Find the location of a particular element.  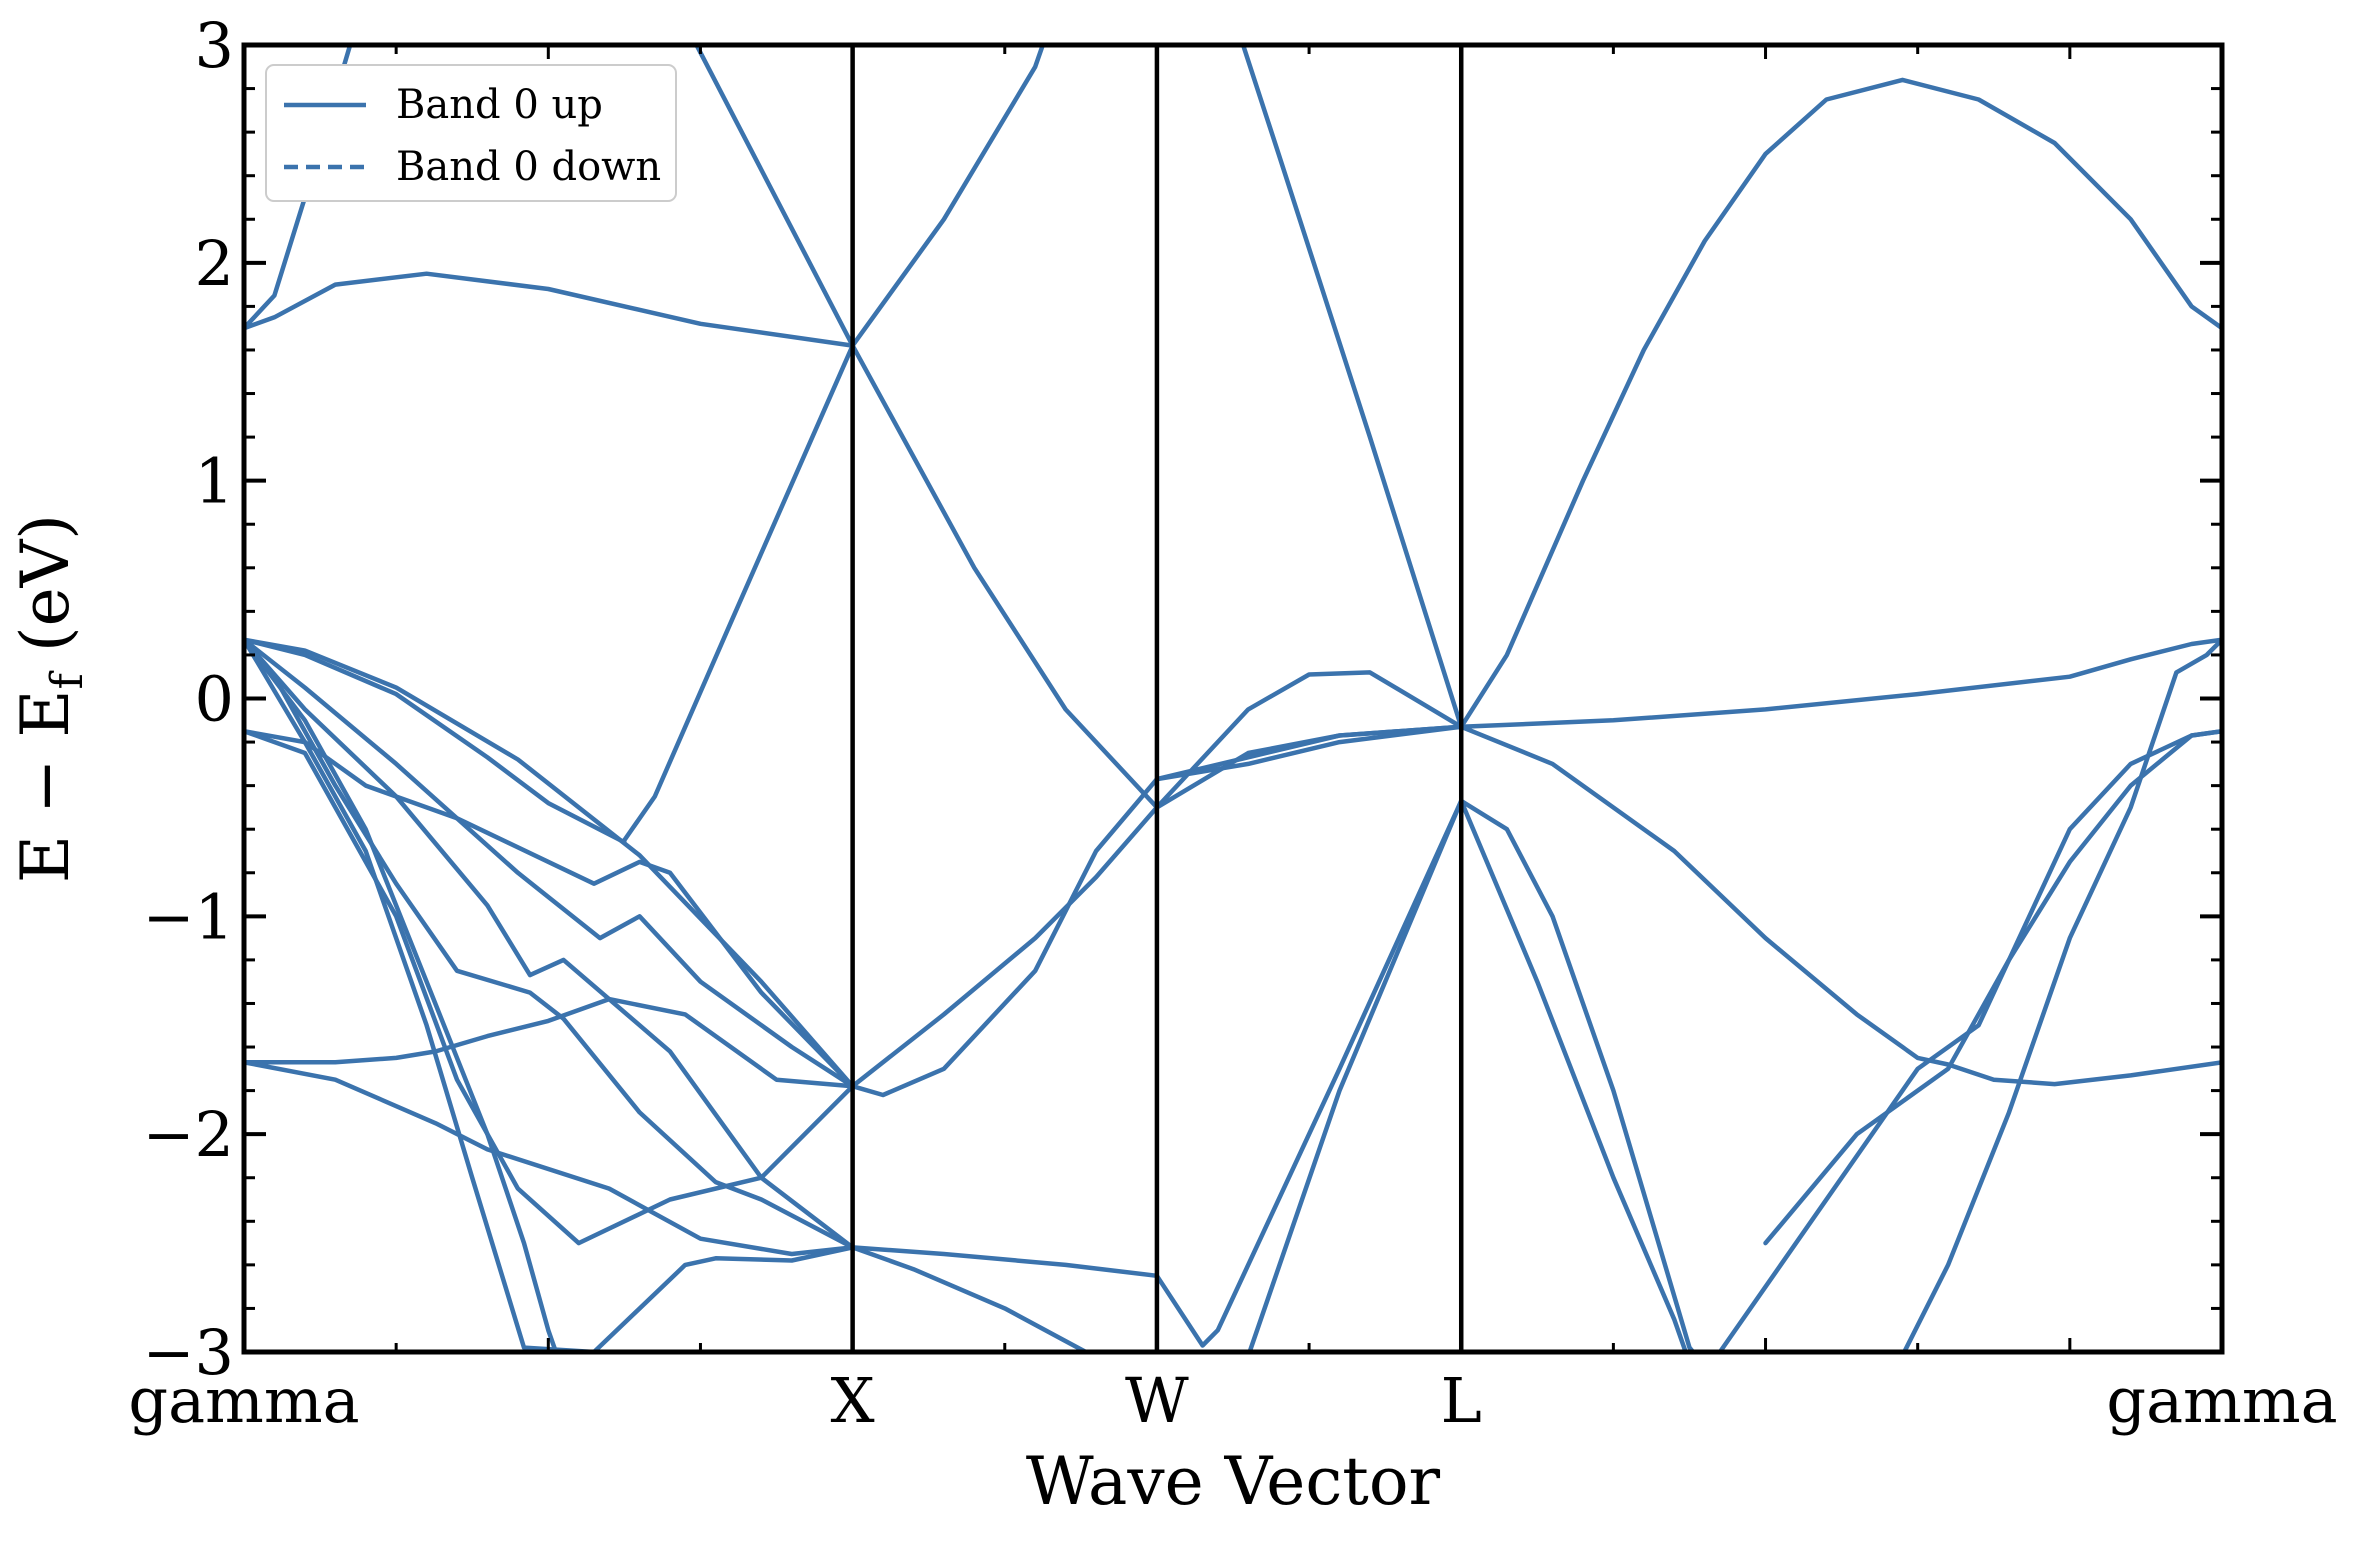

ytick-label: −3 is located at coordinates (188, 1352).